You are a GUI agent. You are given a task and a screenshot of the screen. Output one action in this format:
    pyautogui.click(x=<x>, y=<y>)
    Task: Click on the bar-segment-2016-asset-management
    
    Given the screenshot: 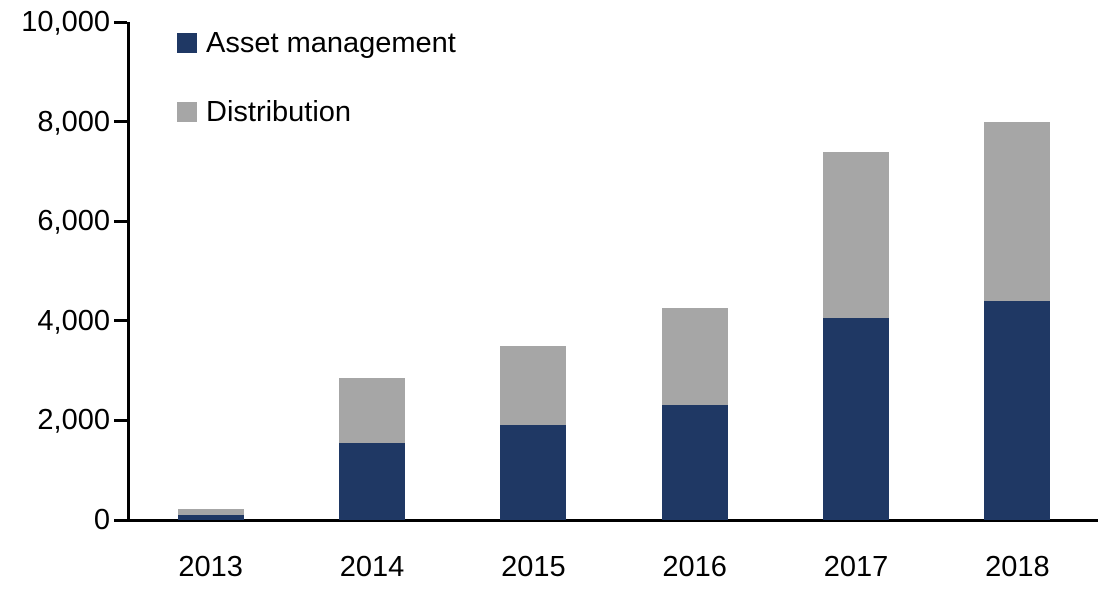 What is the action you would take?
    pyautogui.click(x=694, y=462)
    